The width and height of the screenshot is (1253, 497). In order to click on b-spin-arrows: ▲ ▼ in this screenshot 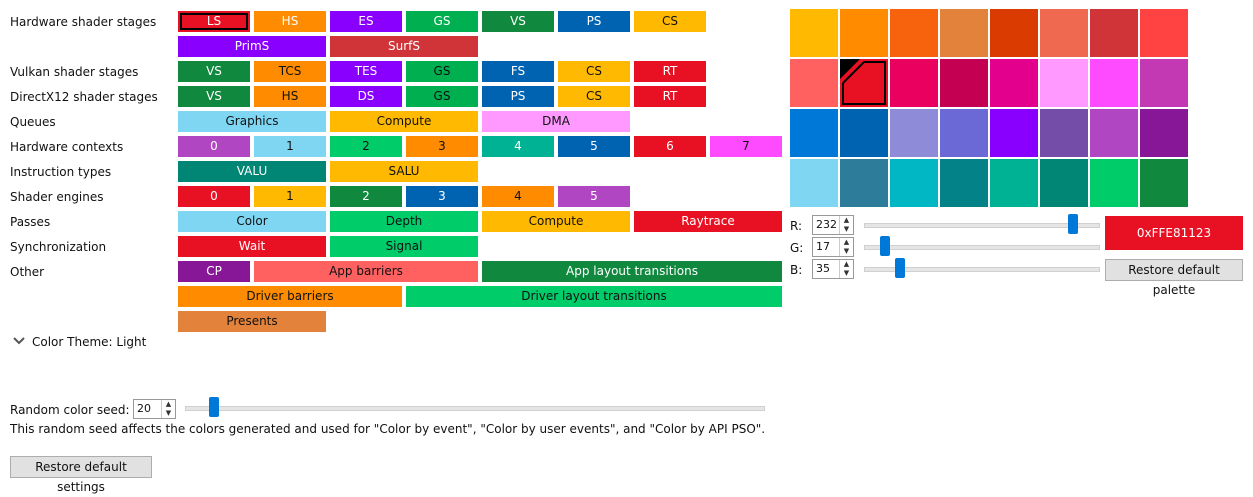, I will do `click(846, 269)`.